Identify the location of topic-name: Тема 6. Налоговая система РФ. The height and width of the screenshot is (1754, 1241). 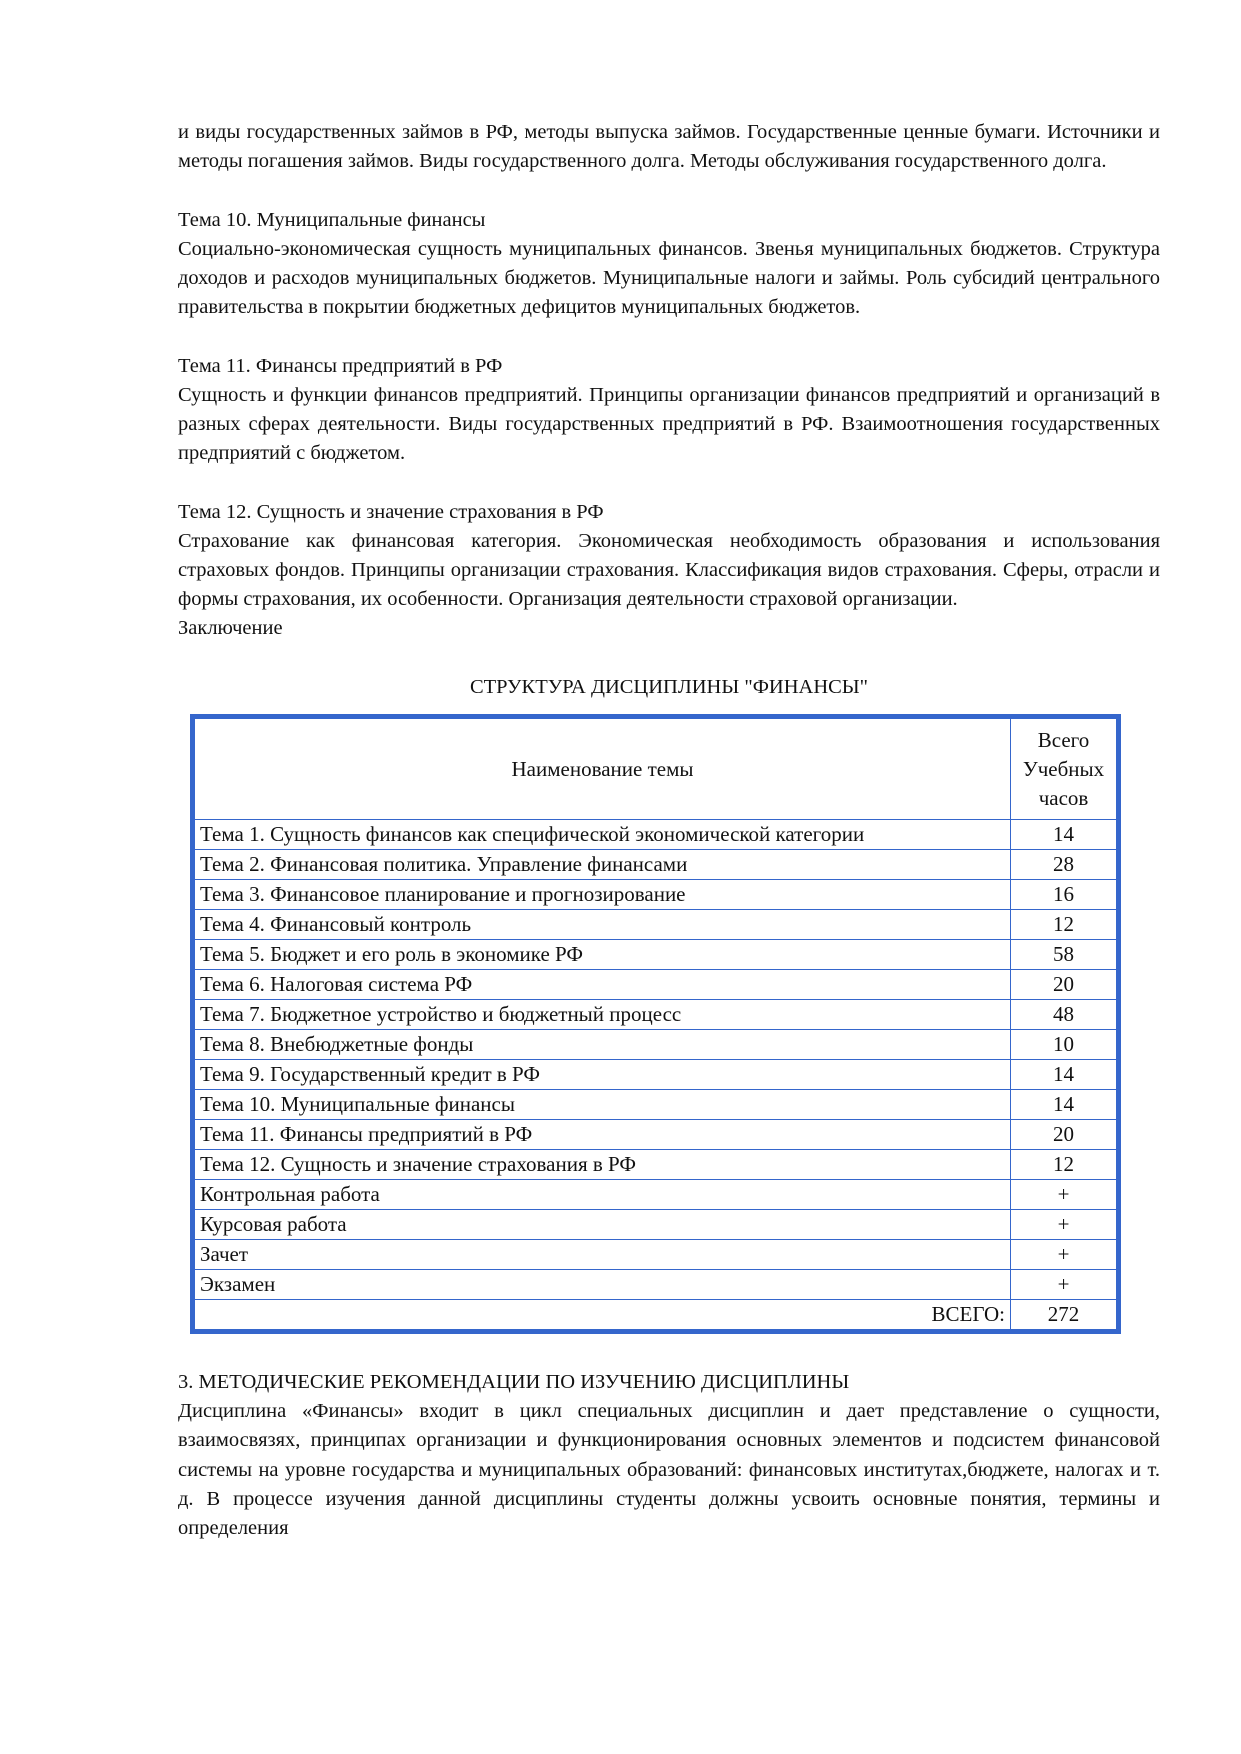
(601, 984).